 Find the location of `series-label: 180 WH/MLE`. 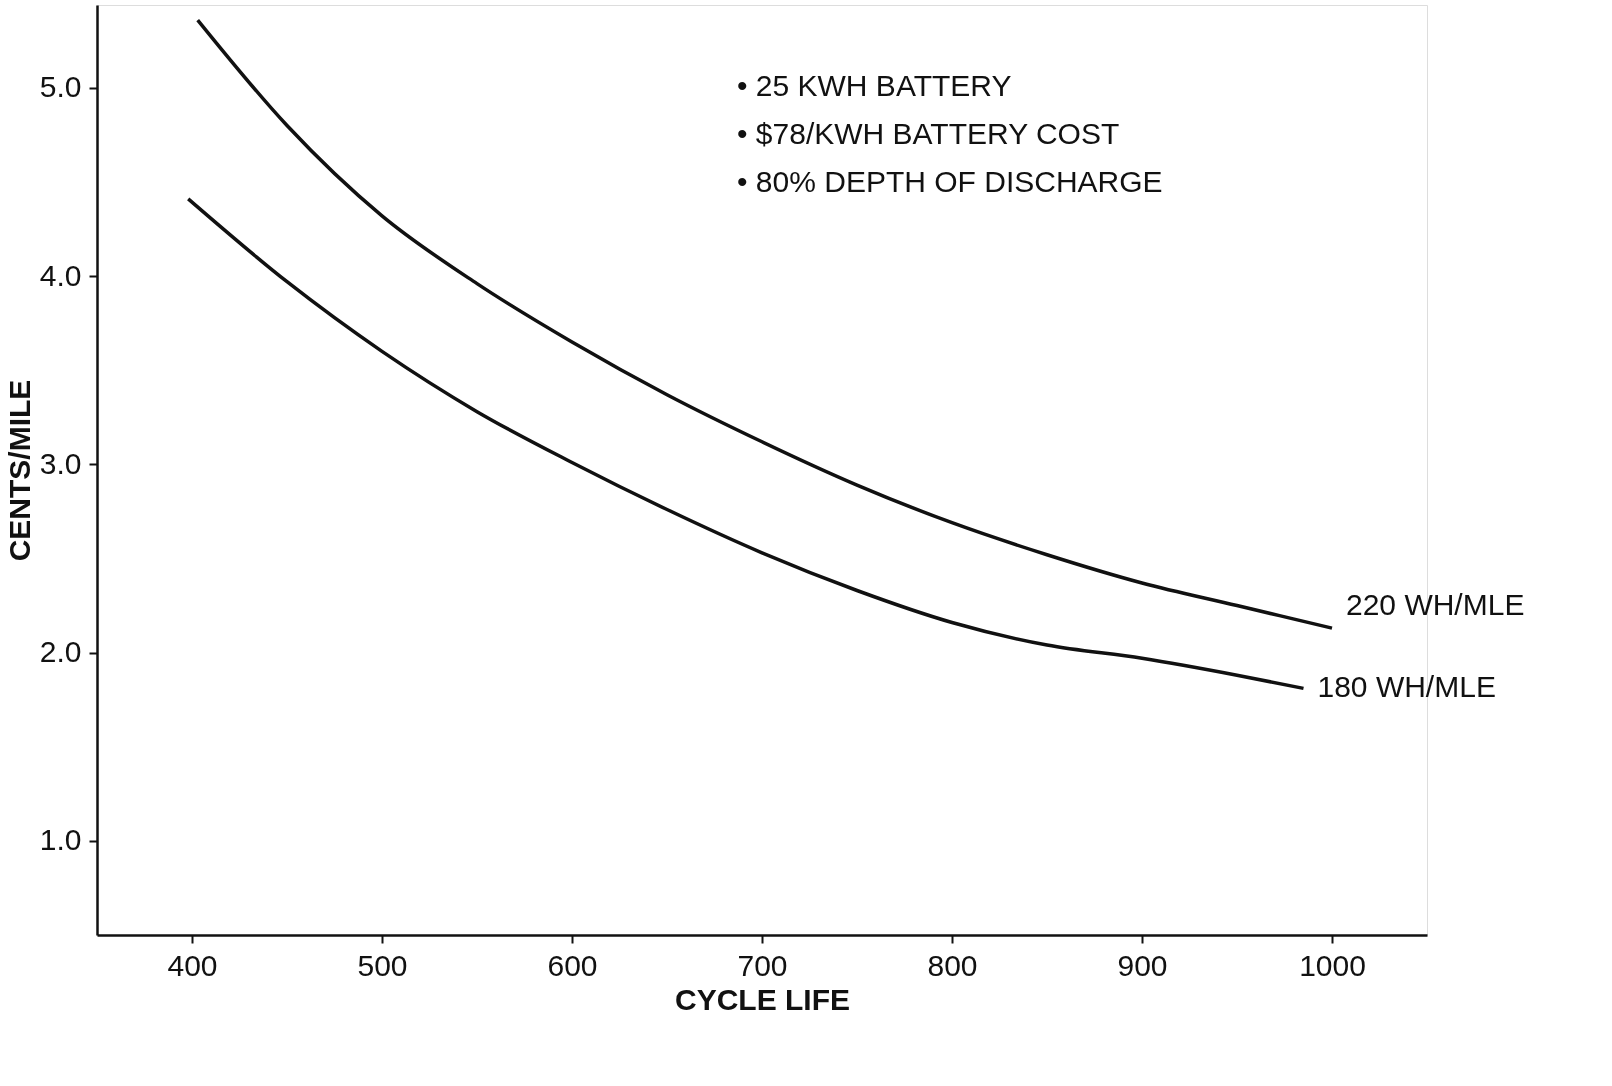

series-label: 180 WH/MLE is located at coordinates (1406, 687).